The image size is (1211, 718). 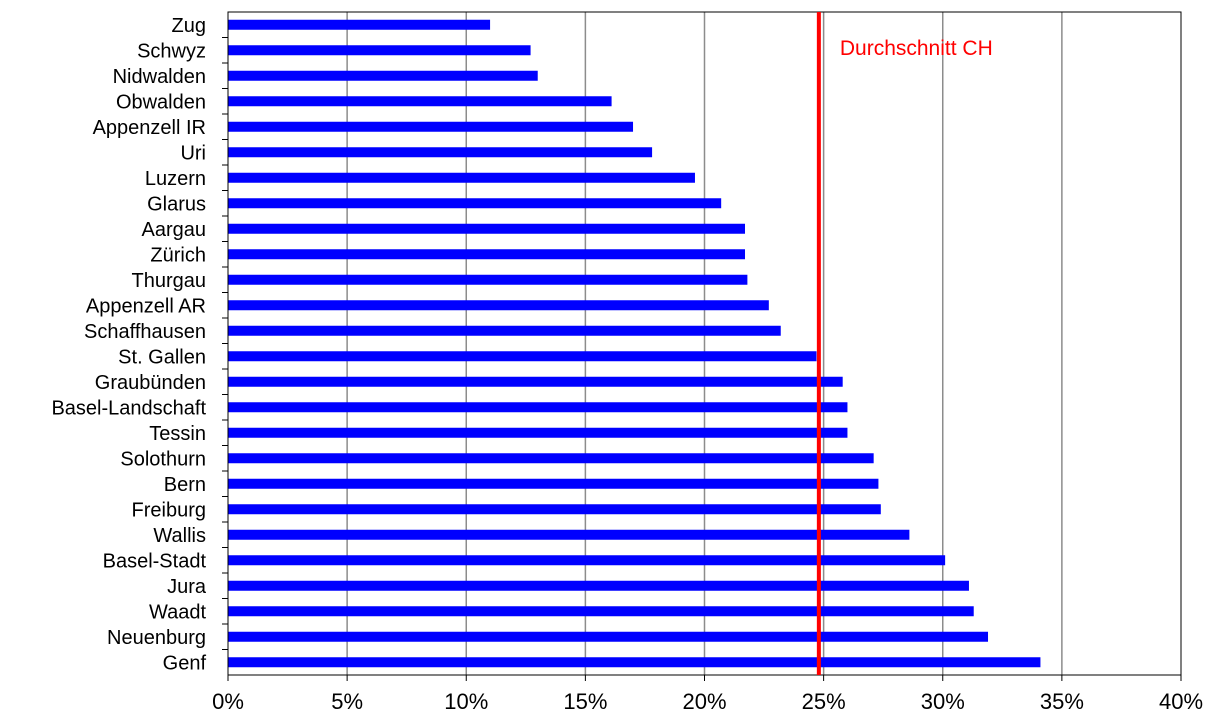 I want to click on category-label: Nidwalden, so click(x=159, y=77).